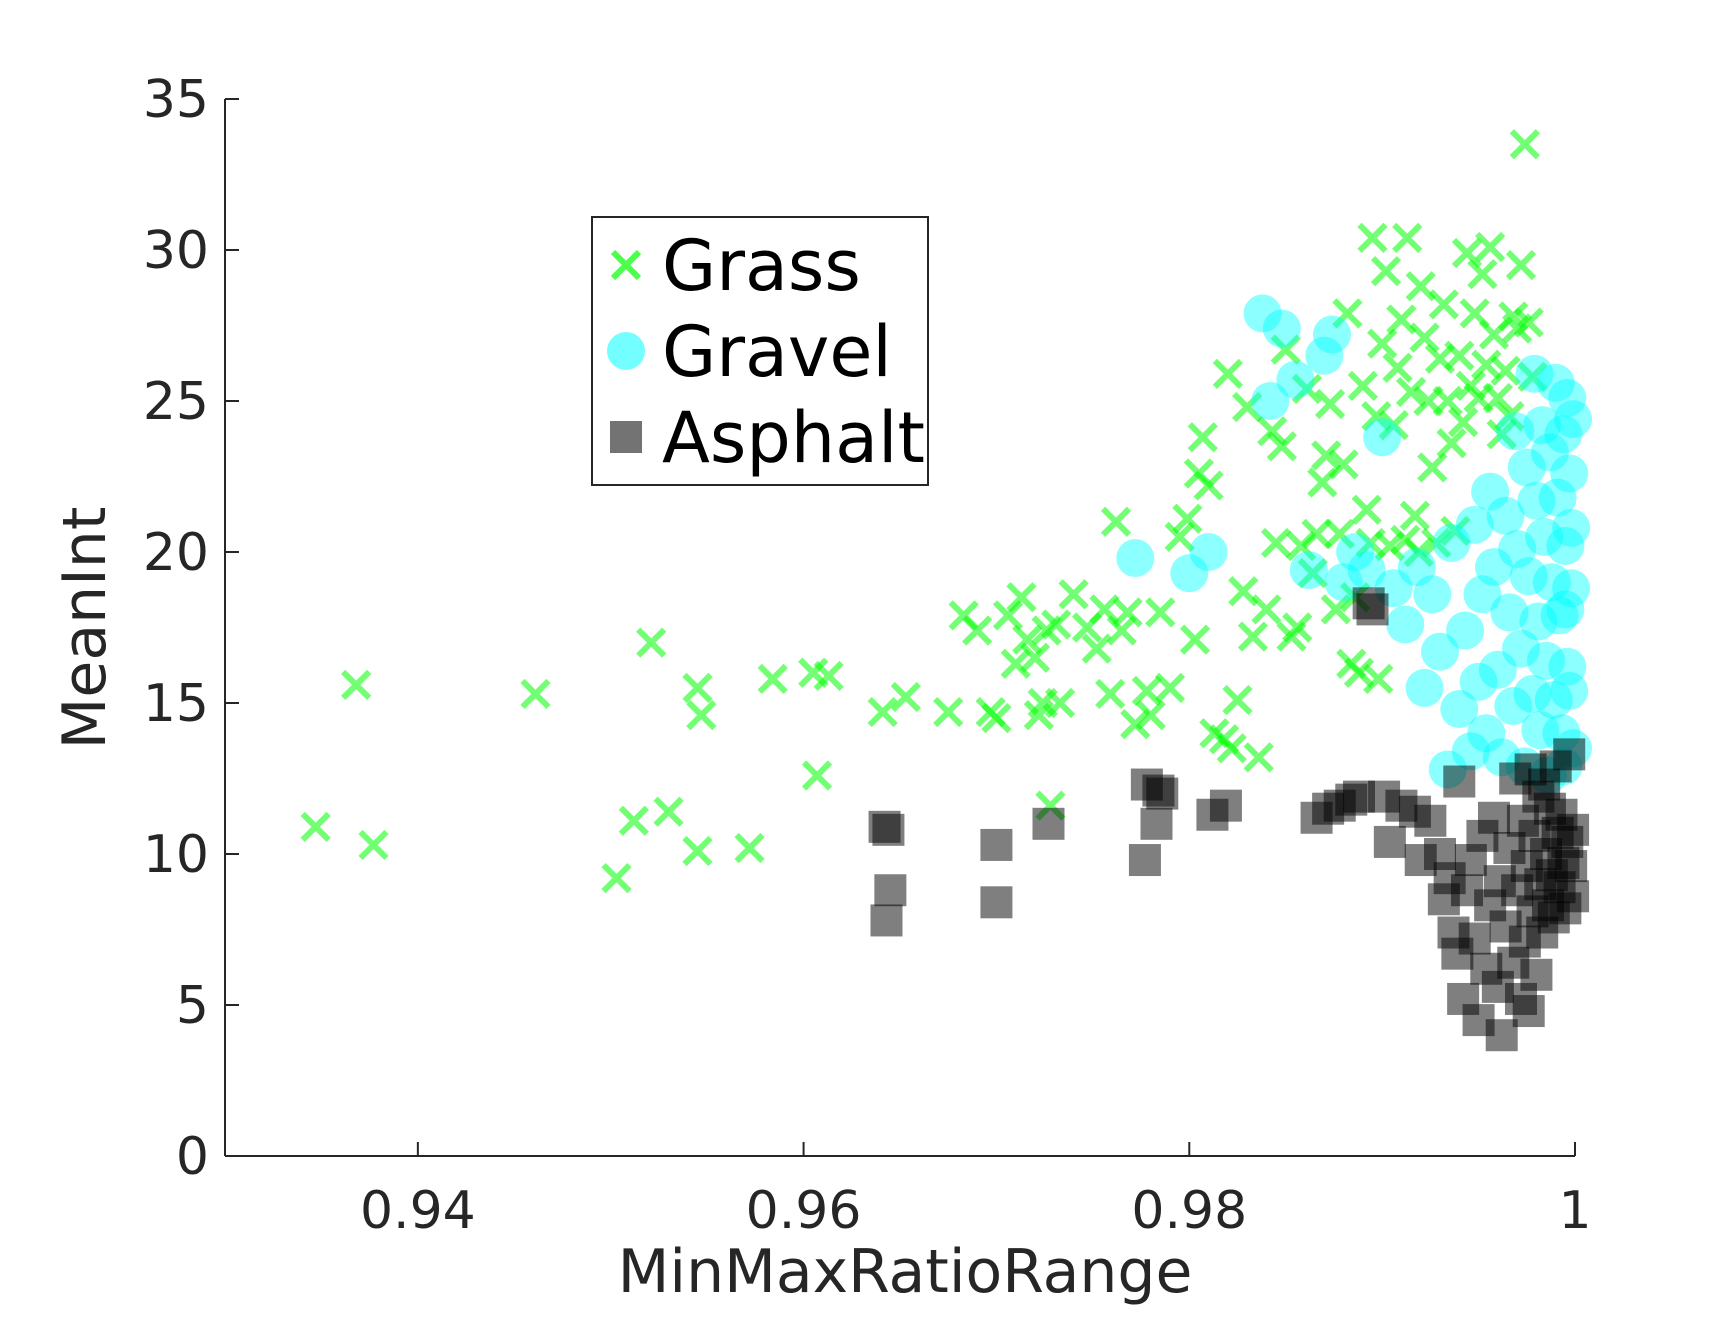  What do you see at coordinates (418, 1211) in the screenshot?
I see `x-tick-label: 0.94` at bounding box center [418, 1211].